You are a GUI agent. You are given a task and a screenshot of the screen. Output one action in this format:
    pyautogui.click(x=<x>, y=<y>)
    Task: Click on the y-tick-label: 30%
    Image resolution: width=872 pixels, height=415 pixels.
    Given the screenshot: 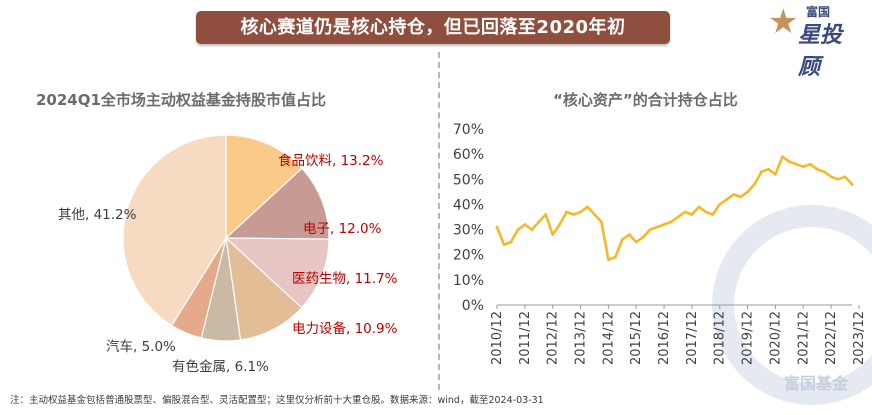 What is the action you would take?
    pyautogui.click(x=468, y=231)
    